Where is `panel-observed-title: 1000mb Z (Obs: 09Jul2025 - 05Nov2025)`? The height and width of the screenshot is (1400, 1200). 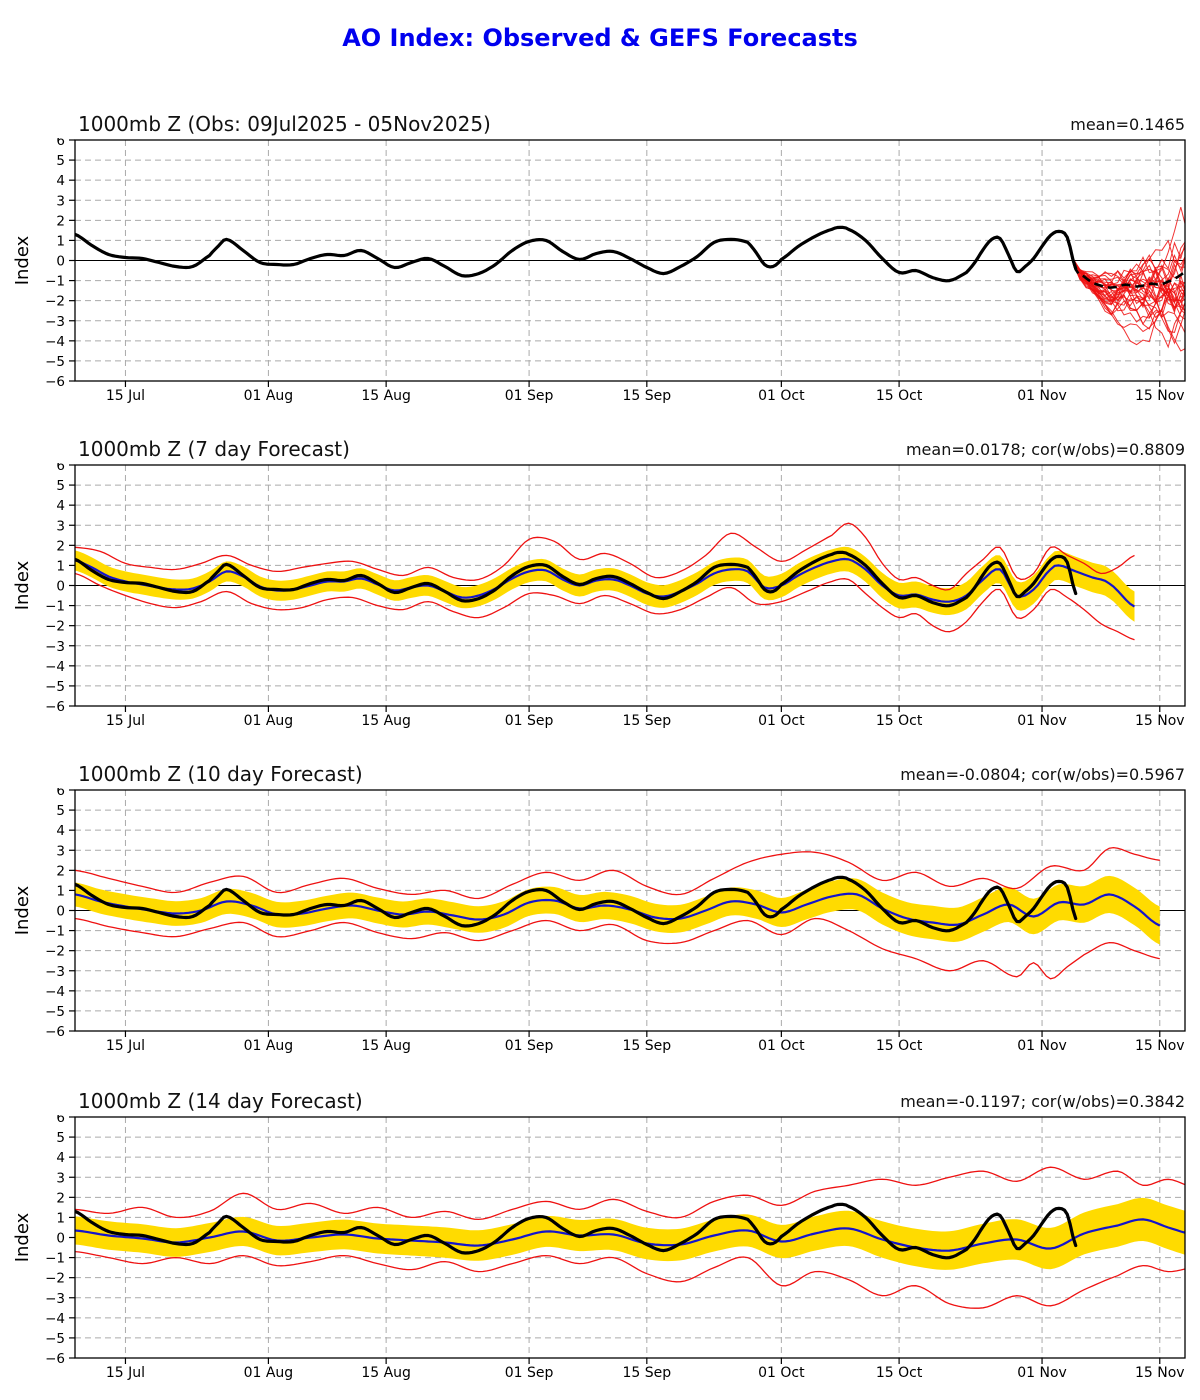 panel-observed-title: 1000mb Z (Obs: 09Jul2025 - 05Nov2025) is located at coordinates (284, 124).